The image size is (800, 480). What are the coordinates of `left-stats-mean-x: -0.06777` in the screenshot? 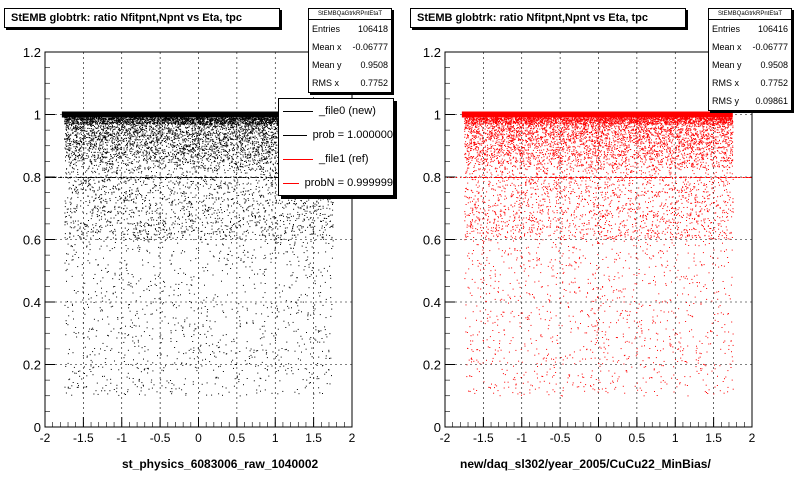 It's located at (370, 47).